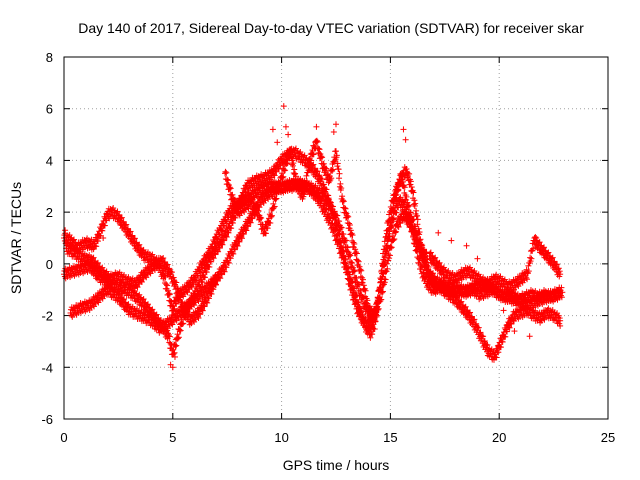 This screenshot has width=640, height=480. Describe the element at coordinates (49, 57) in the screenshot. I see `y-tick-label: 8` at that location.